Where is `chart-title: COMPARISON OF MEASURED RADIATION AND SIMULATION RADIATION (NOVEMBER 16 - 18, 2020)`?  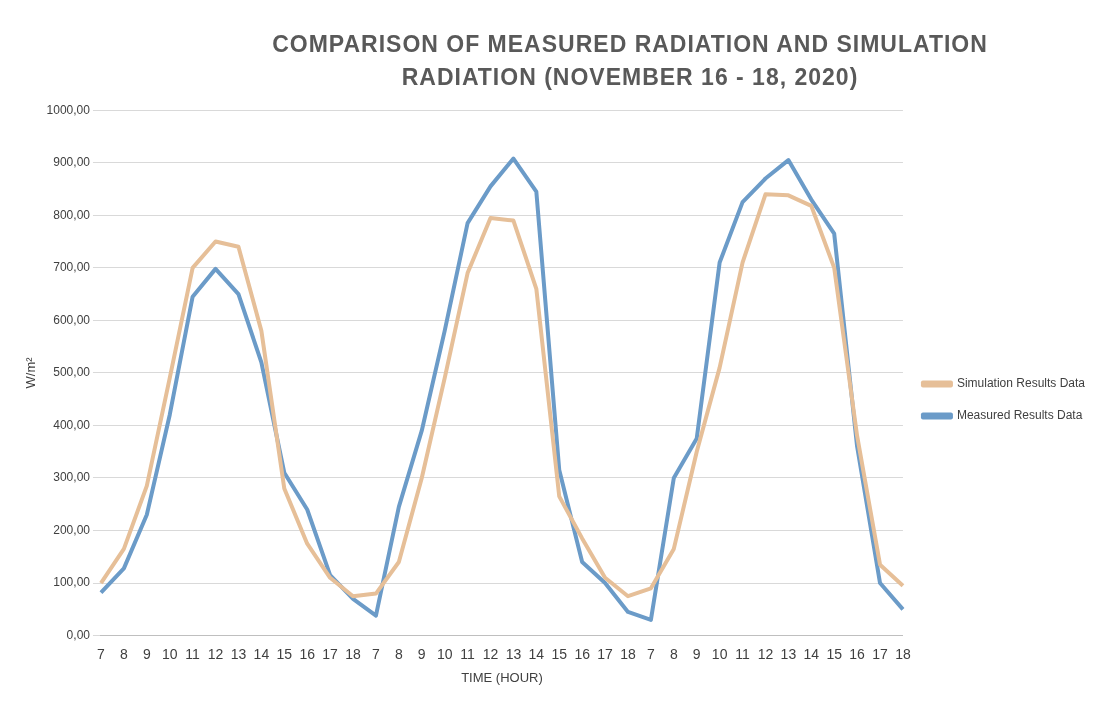 chart-title: COMPARISON OF MEASURED RADIATION AND SIMULATION RADIATION (NOVEMBER 16 - 18, 2020) is located at coordinates (630, 61).